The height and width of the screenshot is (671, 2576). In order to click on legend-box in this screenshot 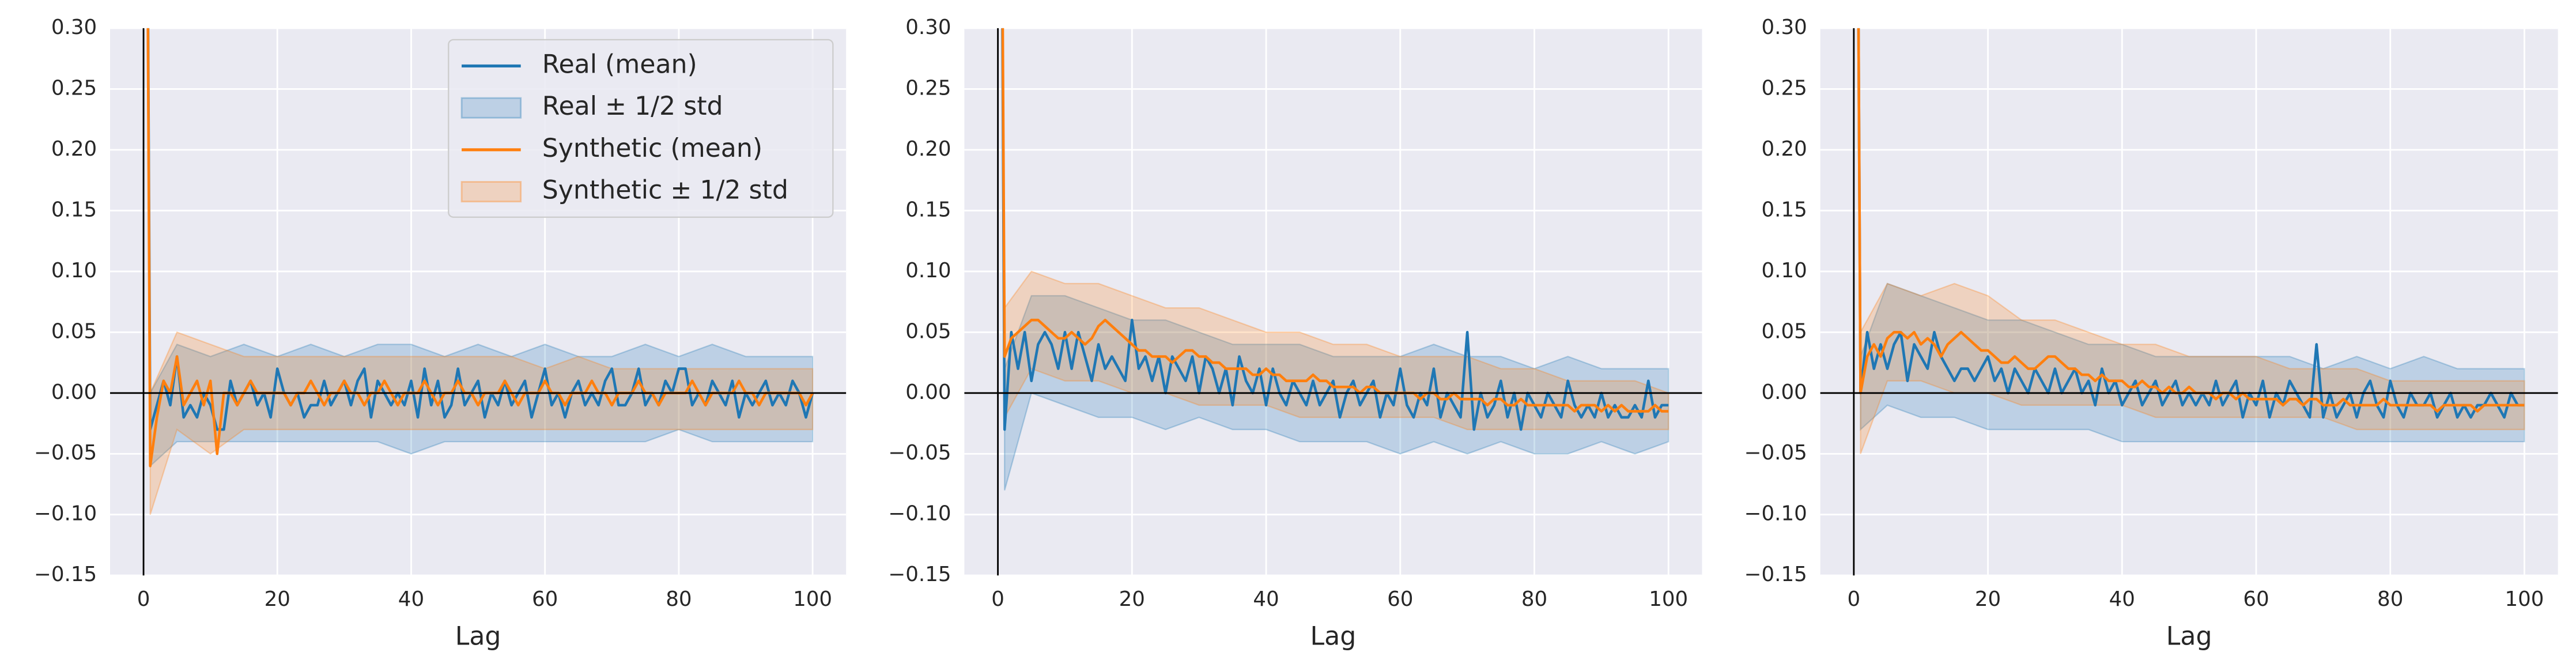, I will do `click(641, 128)`.